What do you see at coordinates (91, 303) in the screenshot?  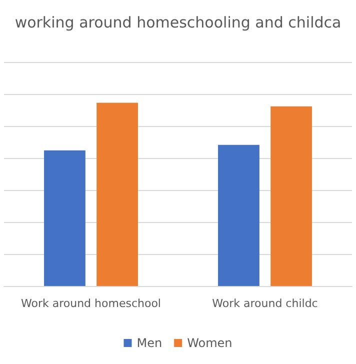 I see `x-tick-label: Work around homeschool` at bounding box center [91, 303].